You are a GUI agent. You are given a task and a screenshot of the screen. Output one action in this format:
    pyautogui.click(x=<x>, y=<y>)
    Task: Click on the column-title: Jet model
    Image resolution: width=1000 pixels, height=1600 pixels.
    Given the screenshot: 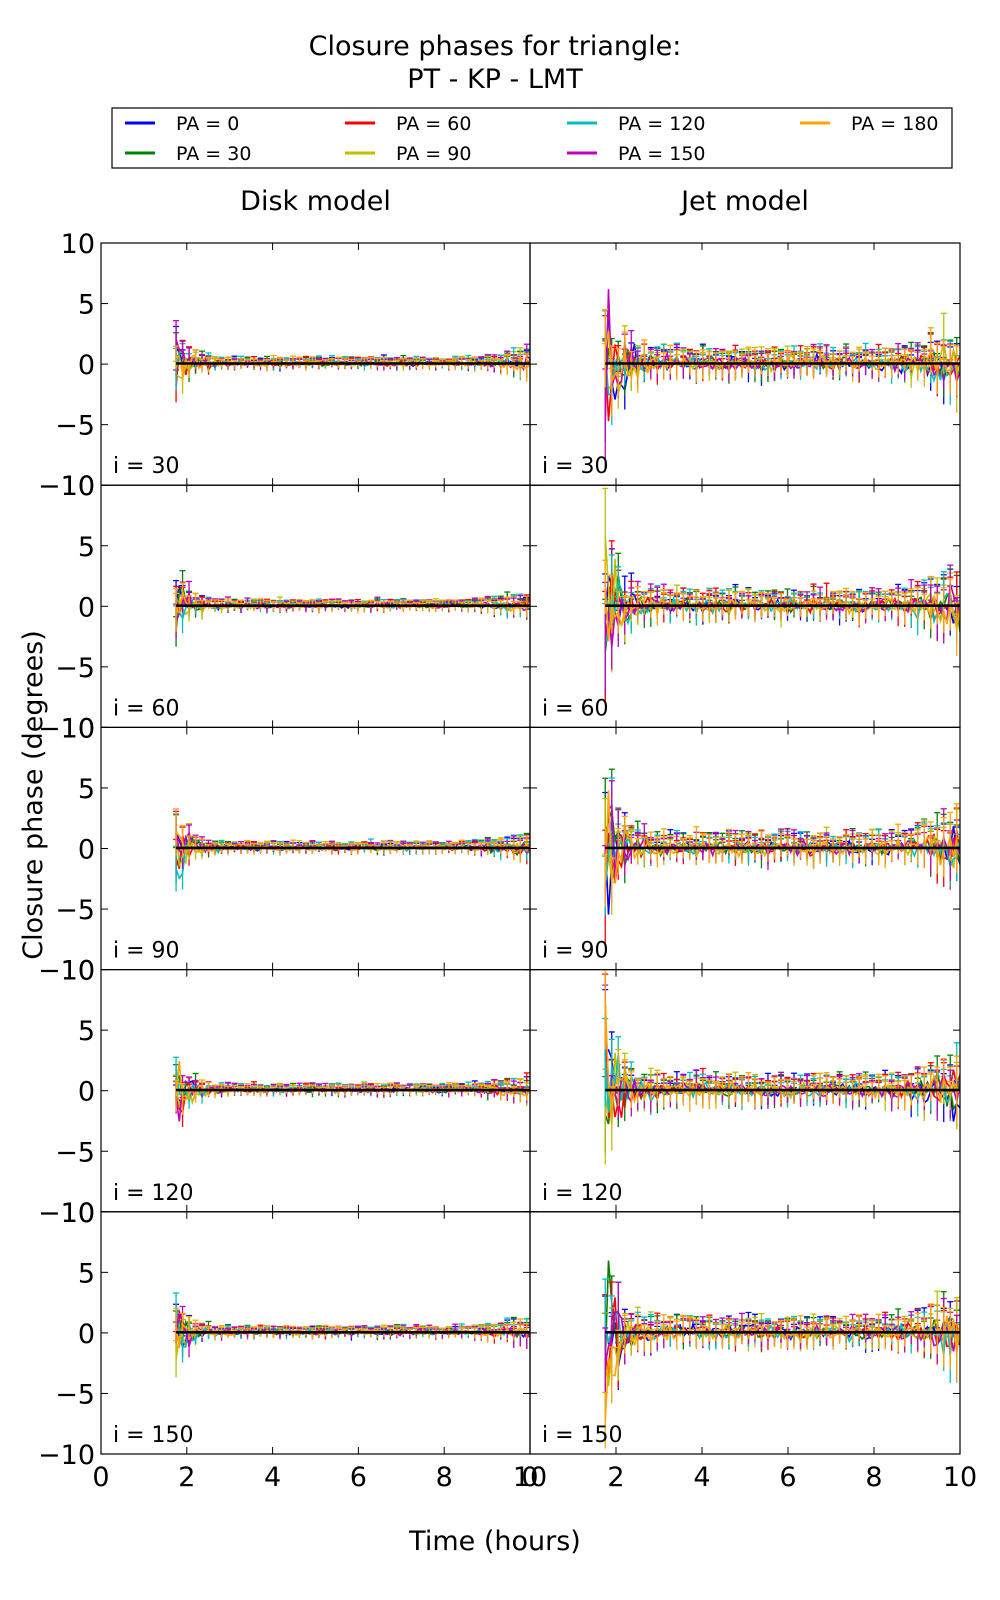 What is the action you would take?
    pyautogui.click(x=744, y=201)
    